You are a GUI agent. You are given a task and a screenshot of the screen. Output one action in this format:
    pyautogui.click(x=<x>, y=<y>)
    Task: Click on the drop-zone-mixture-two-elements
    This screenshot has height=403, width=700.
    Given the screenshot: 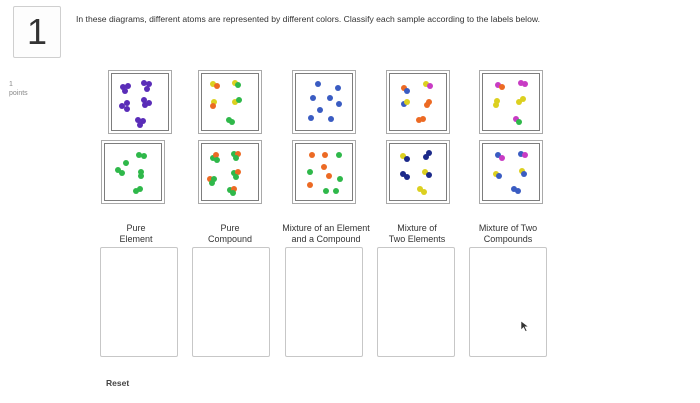 What is the action you would take?
    pyautogui.click(x=416, y=302)
    